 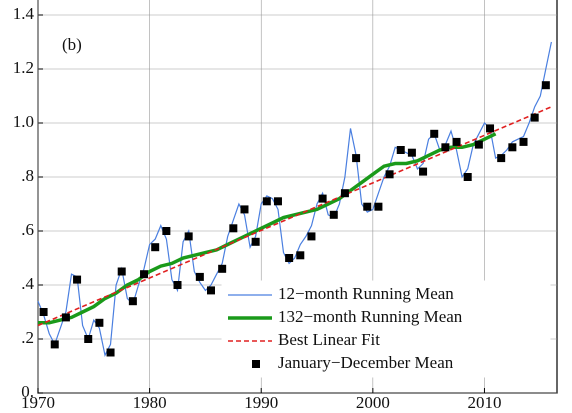 What do you see at coordinates (72, 44) in the screenshot?
I see `panel-label: (b)` at bounding box center [72, 44].